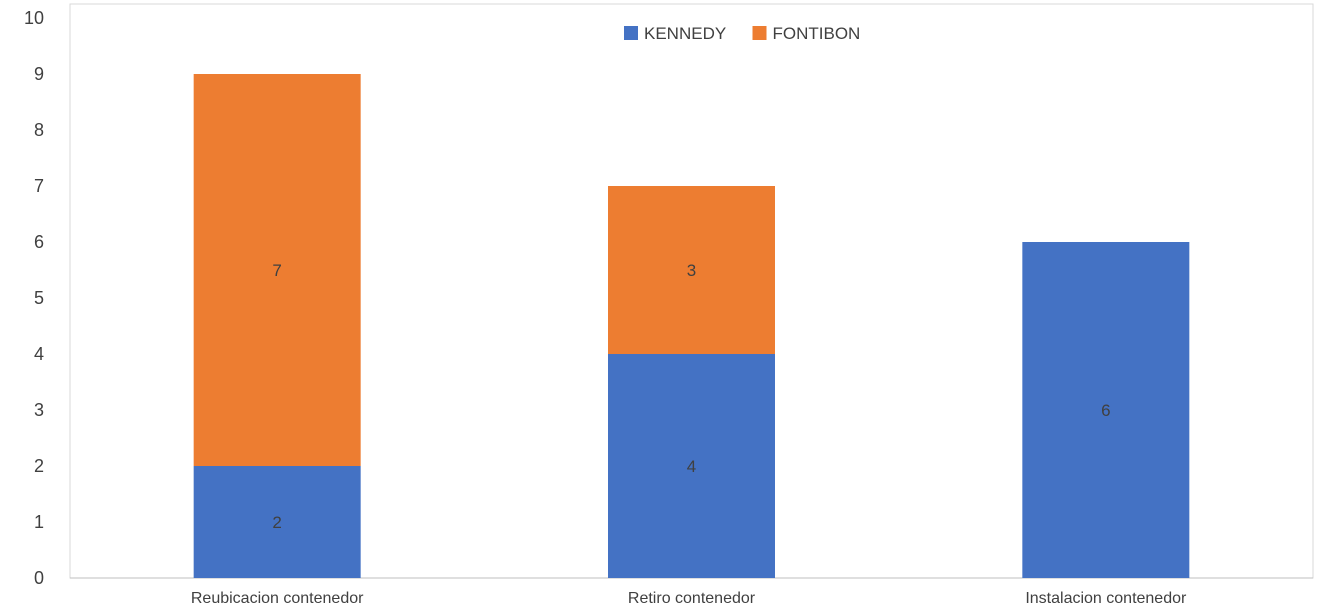 This screenshot has height=609, width=1327. I want to click on x-category-label: Retiro contenedor, so click(692, 598).